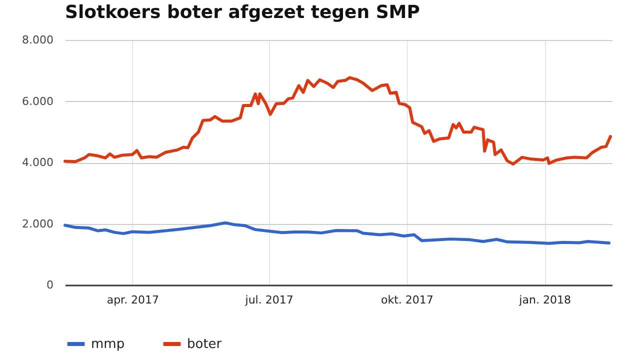 The image size is (625, 355). I want to click on legend-label: mmp, so click(108, 344).